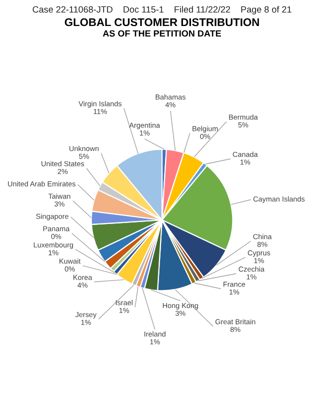 The image size is (324, 400). Describe the element at coordinates (161, 33) in the screenshot. I see `chart-subtitle: AS OF THE PETITION DATE` at that location.